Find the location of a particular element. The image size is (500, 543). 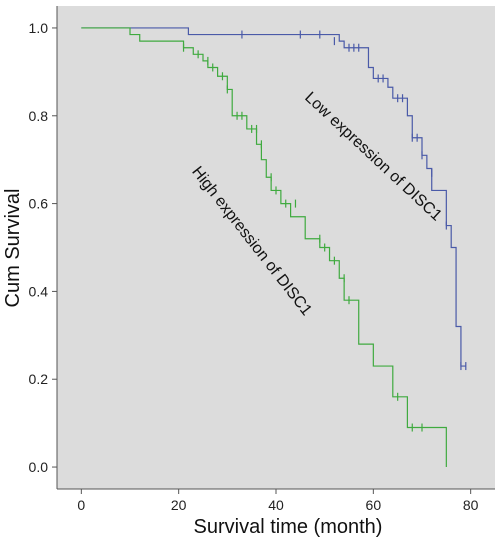

x-tick-label: 60 is located at coordinates (374, 505).